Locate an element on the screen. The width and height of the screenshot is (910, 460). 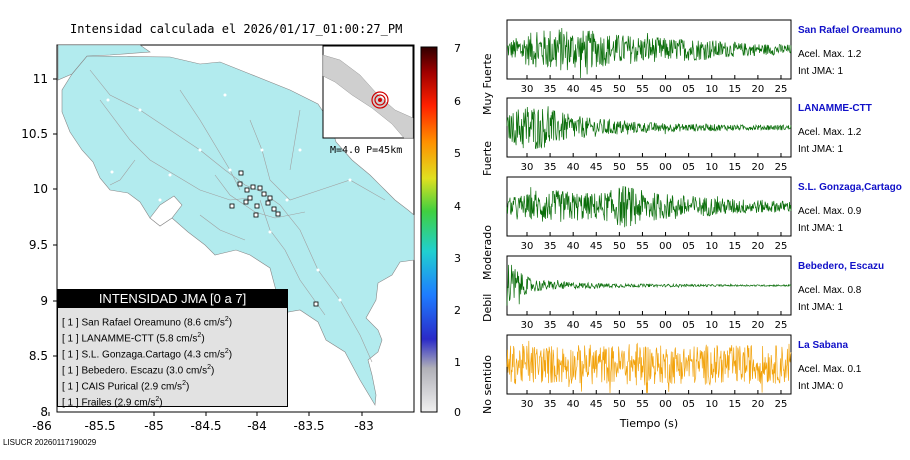
station-accel: Acel. Max. 1.2 is located at coordinates (830, 54).